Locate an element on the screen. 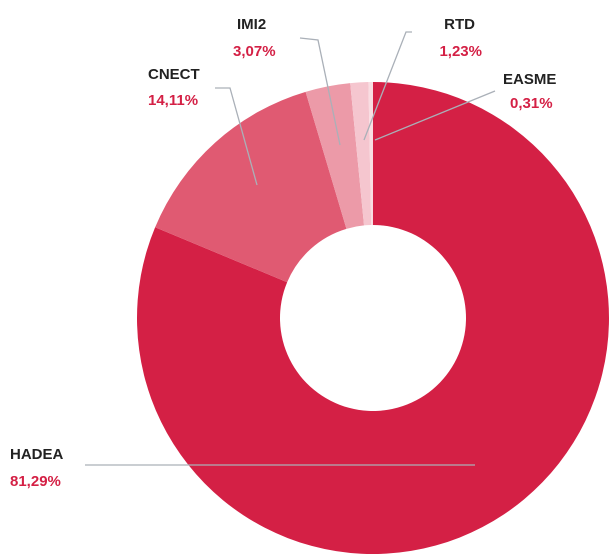 The height and width of the screenshot is (554, 611). slice-value: 0,31% is located at coordinates (531, 103).